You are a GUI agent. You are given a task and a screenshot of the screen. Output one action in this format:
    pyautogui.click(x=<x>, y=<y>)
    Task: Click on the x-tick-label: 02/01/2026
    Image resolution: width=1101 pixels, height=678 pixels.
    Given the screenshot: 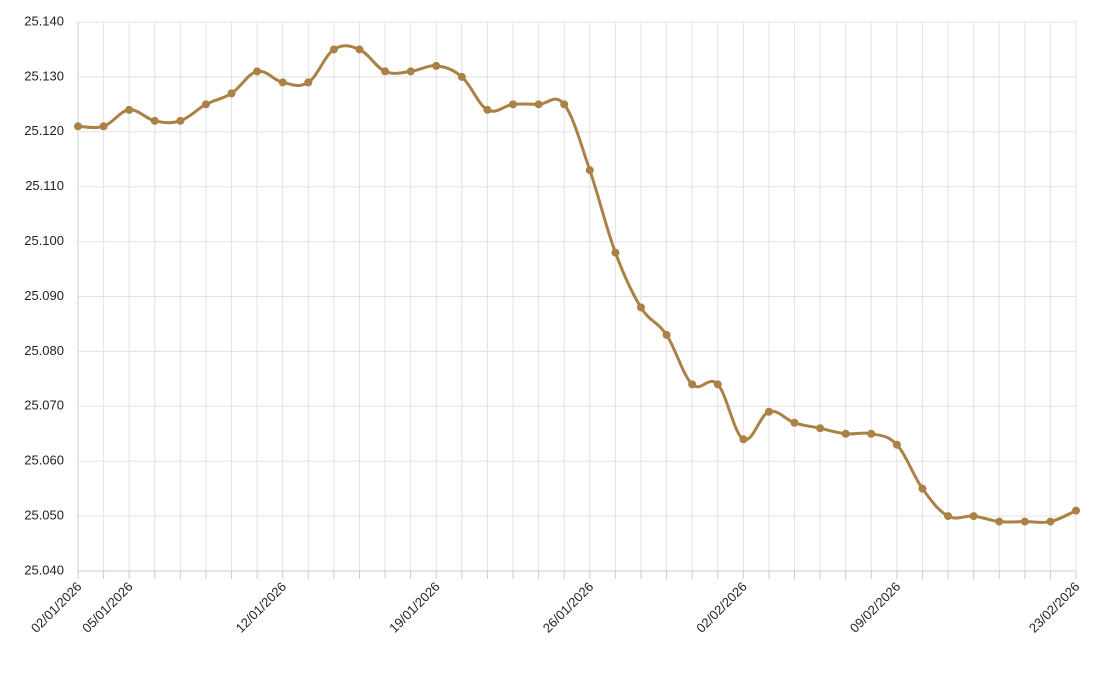 What is the action you would take?
    pyautogui.click(x=56, y=607)
    